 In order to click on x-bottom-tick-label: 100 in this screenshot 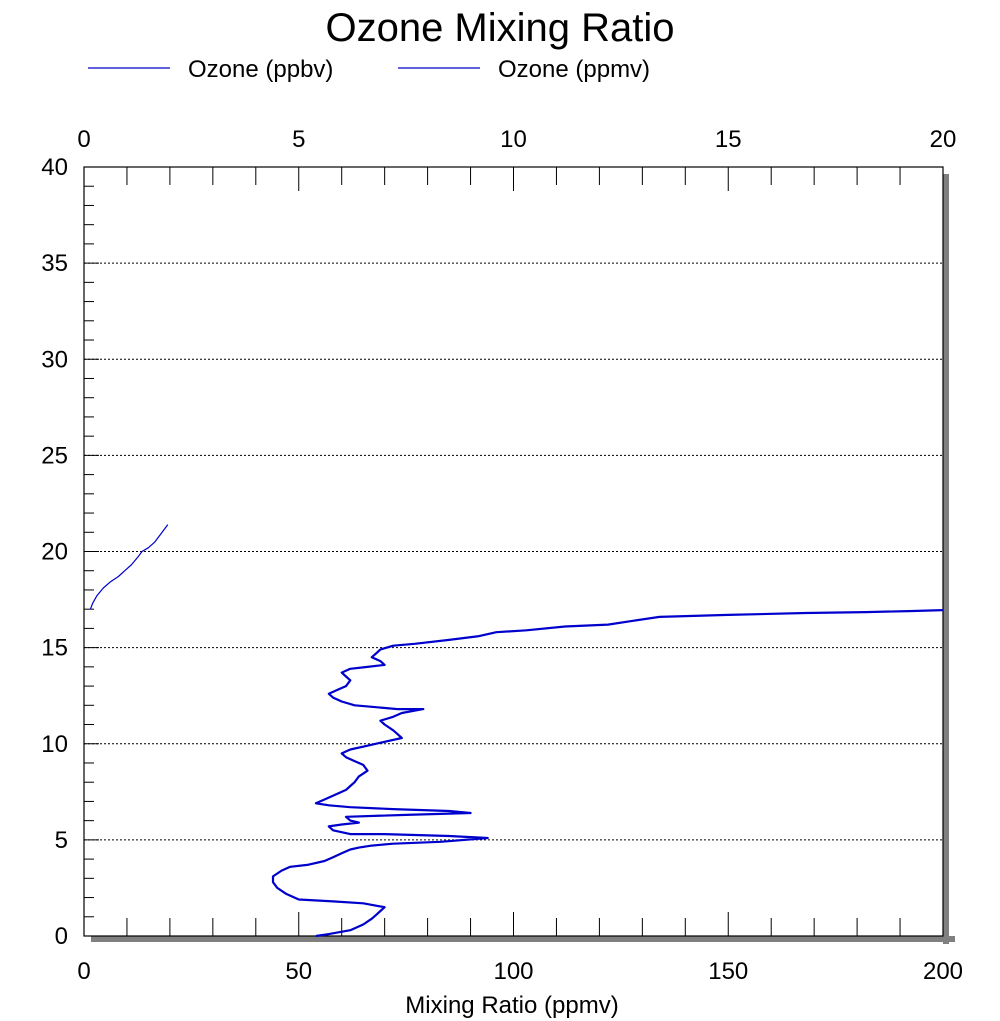, I will do `click(513, 971)`.